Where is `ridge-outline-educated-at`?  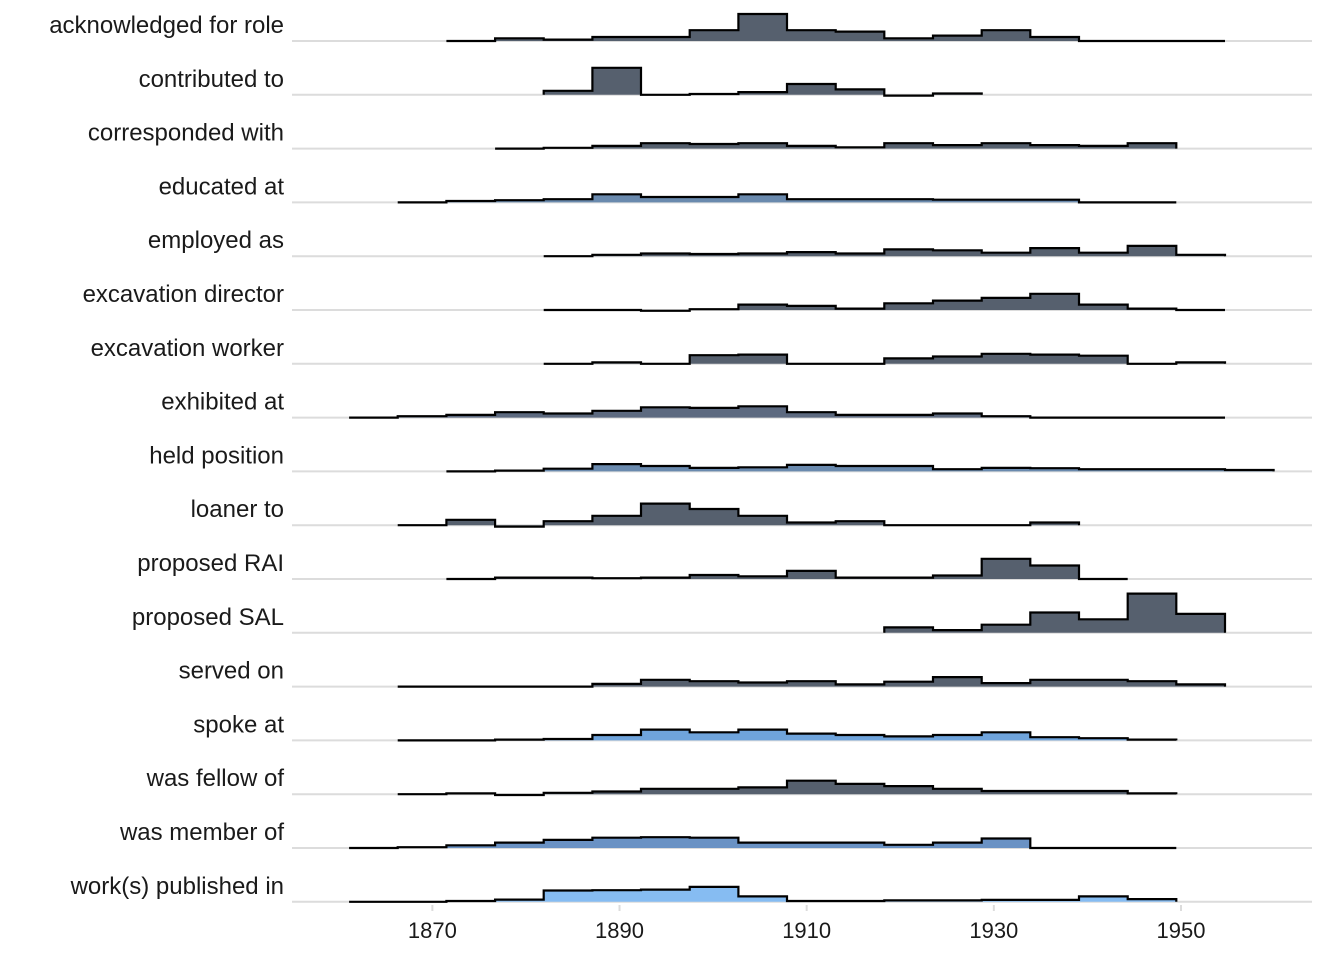 ridge-outline-educated-at is located at coordinates (787, 198).